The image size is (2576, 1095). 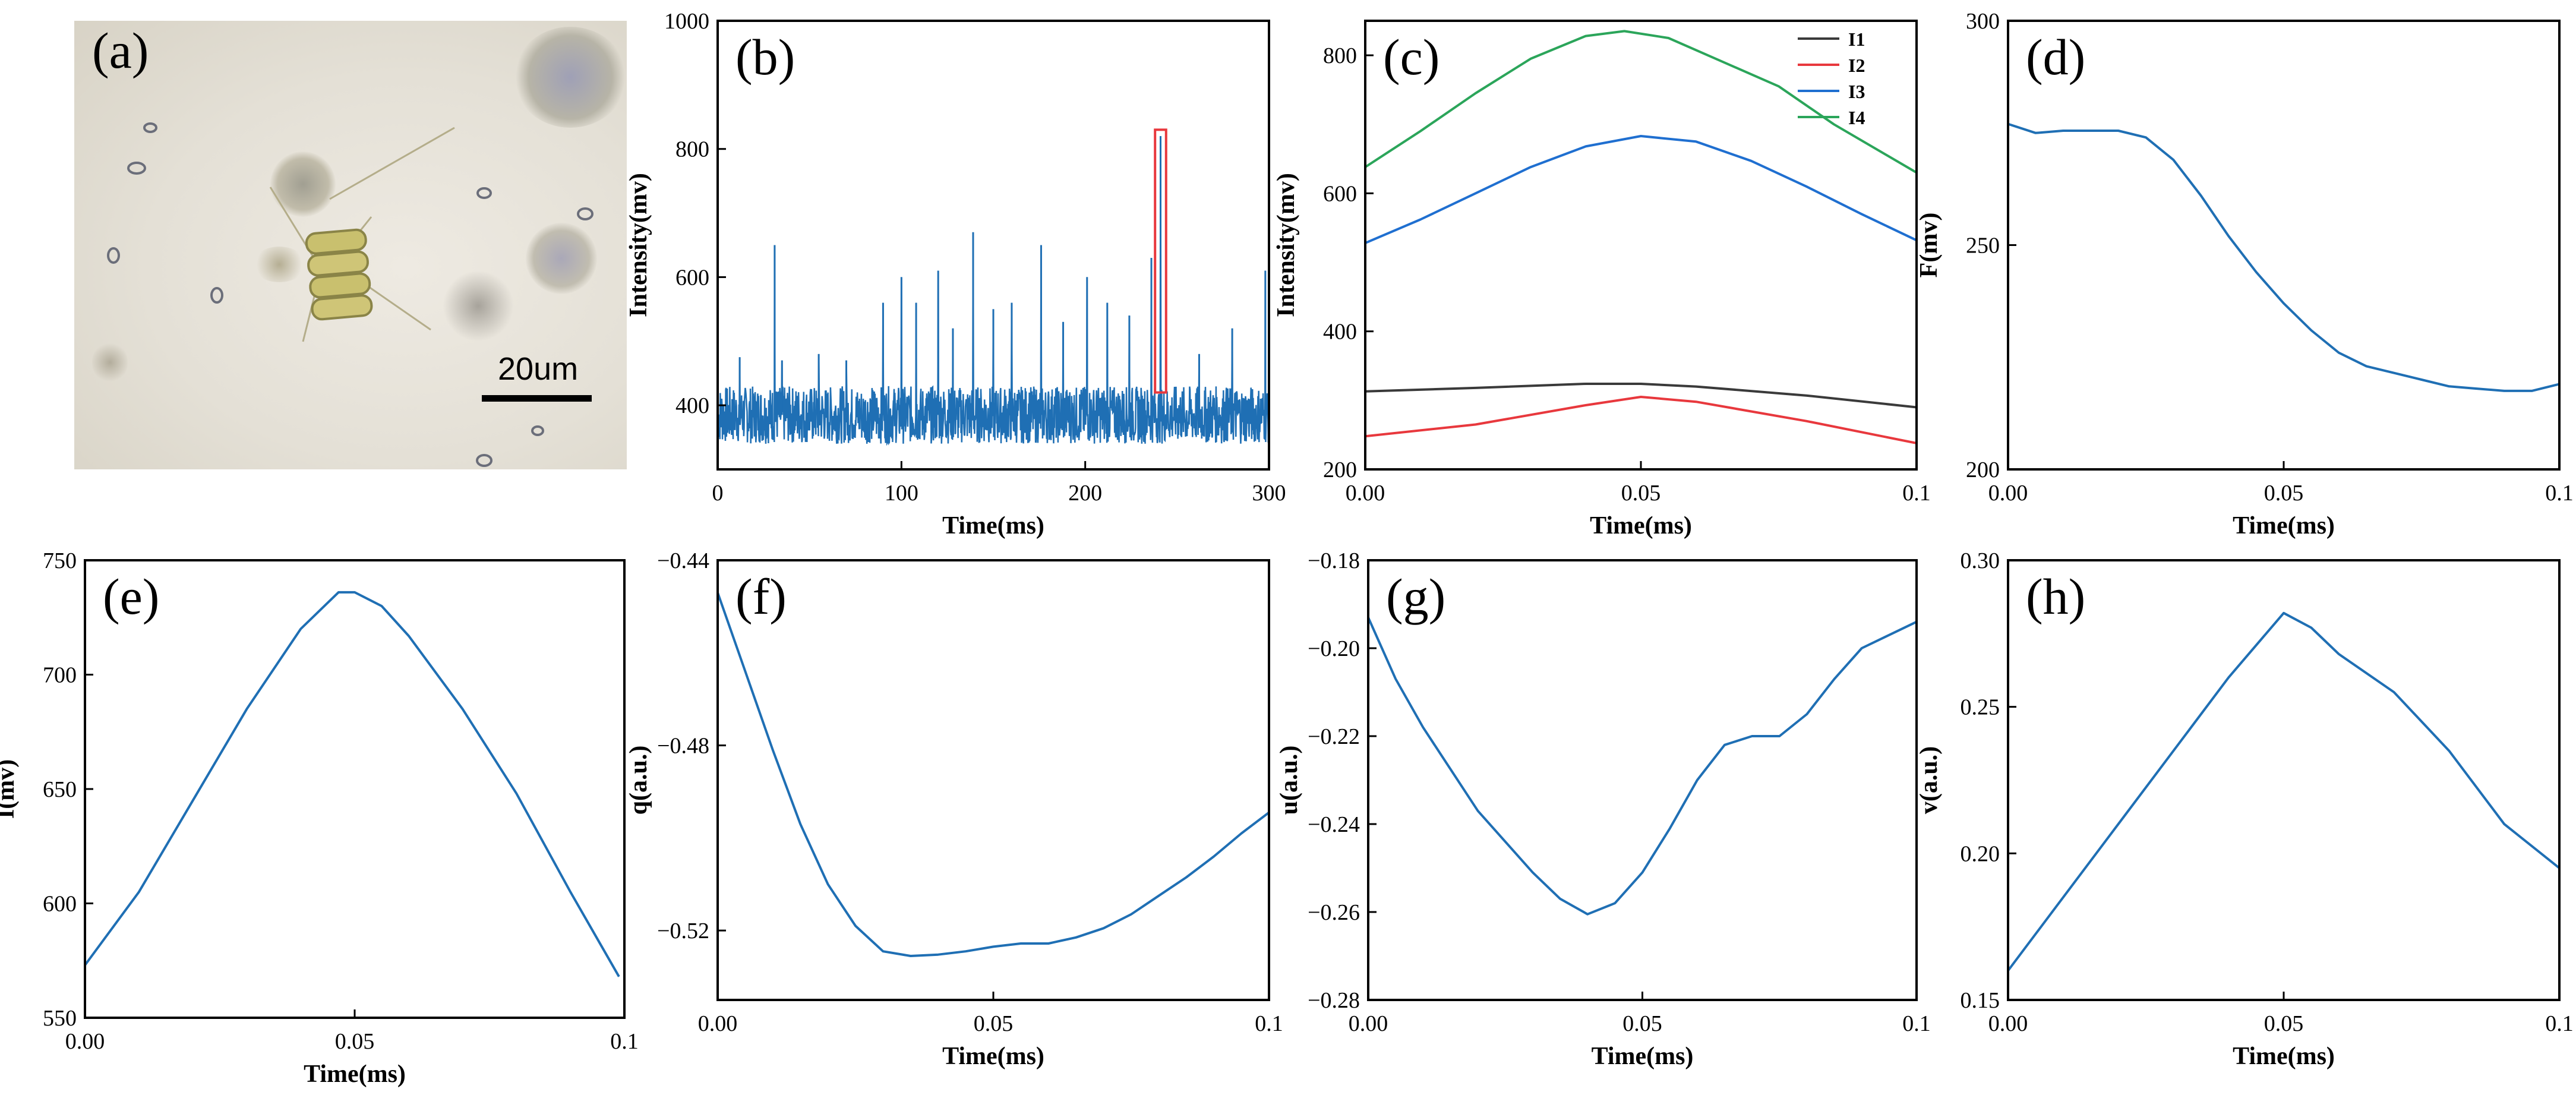 I want to click on y-tick-label: 0.30, so click(x=1980, y=560).